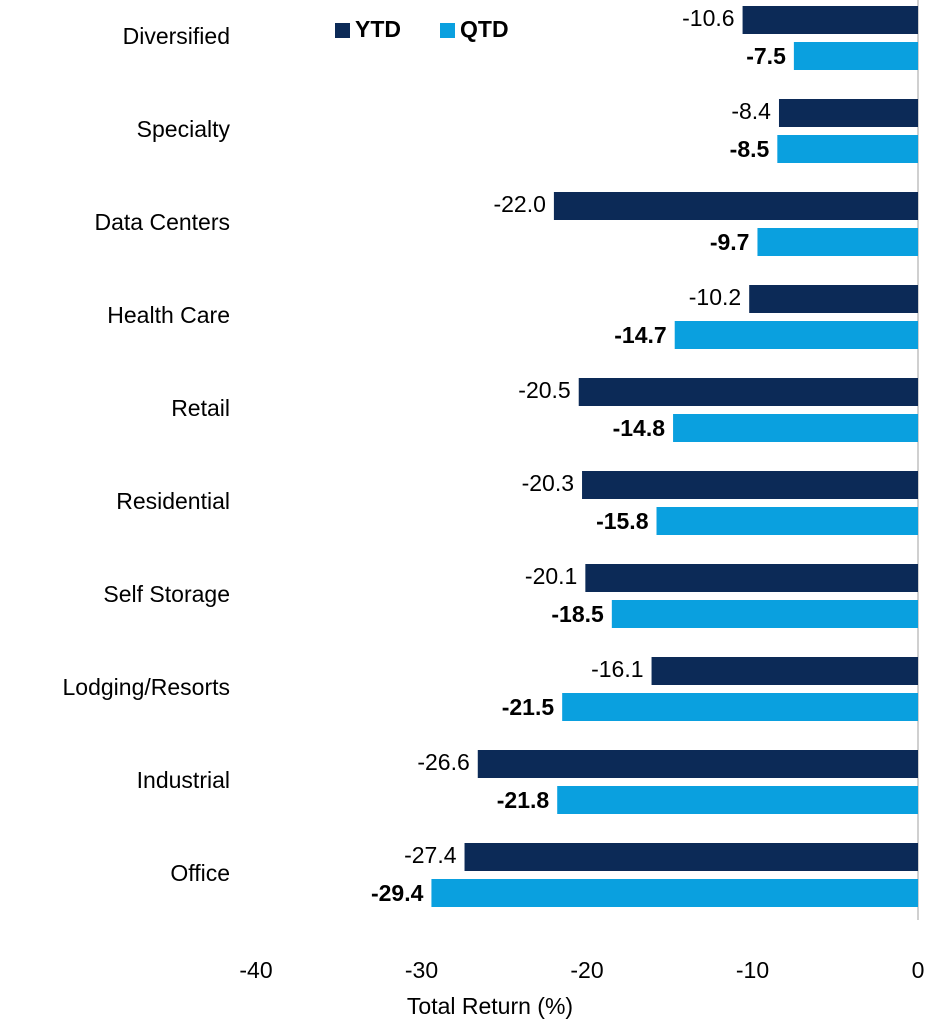 The image size is (944, 1021). Describe the element at coordinates (752, 970) in the screenshot. I see `x-tick-label: -10` at that location.